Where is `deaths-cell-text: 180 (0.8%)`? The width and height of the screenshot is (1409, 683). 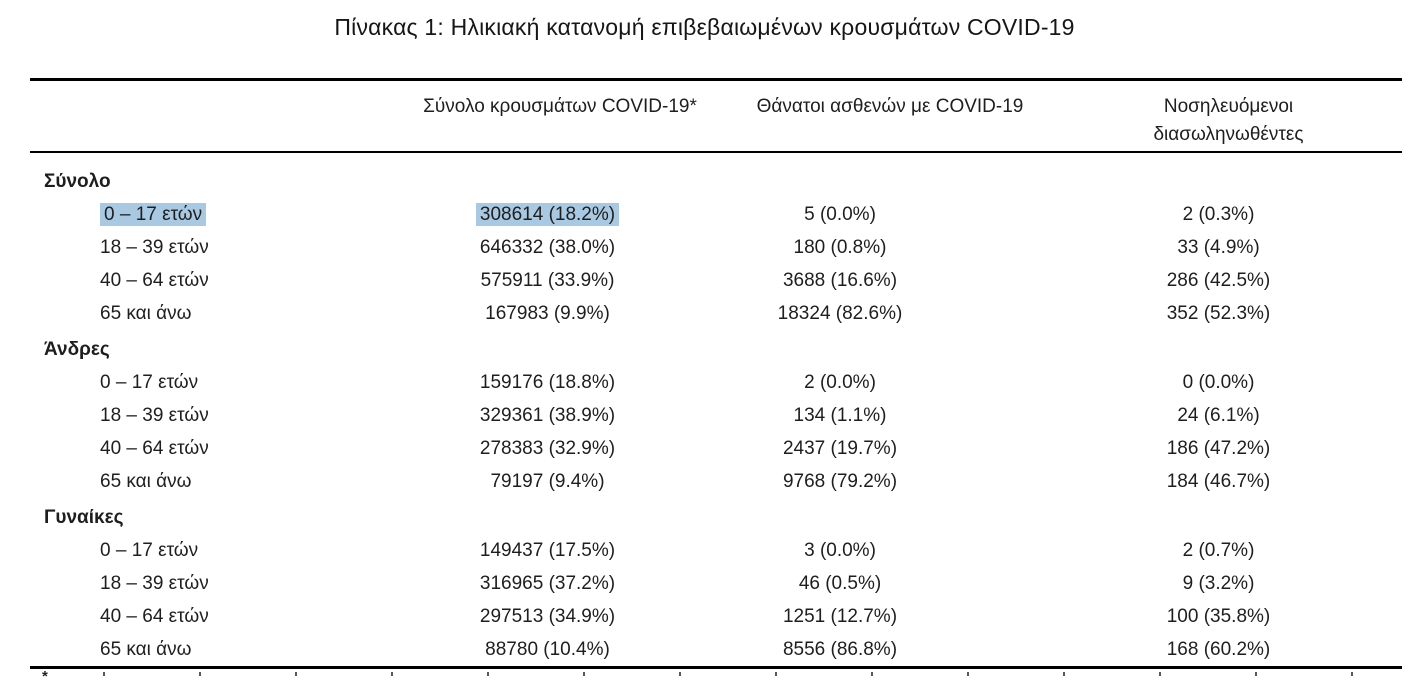
deaths-cell-text: 180 (0.8%) is located at coordinates (840, 247).